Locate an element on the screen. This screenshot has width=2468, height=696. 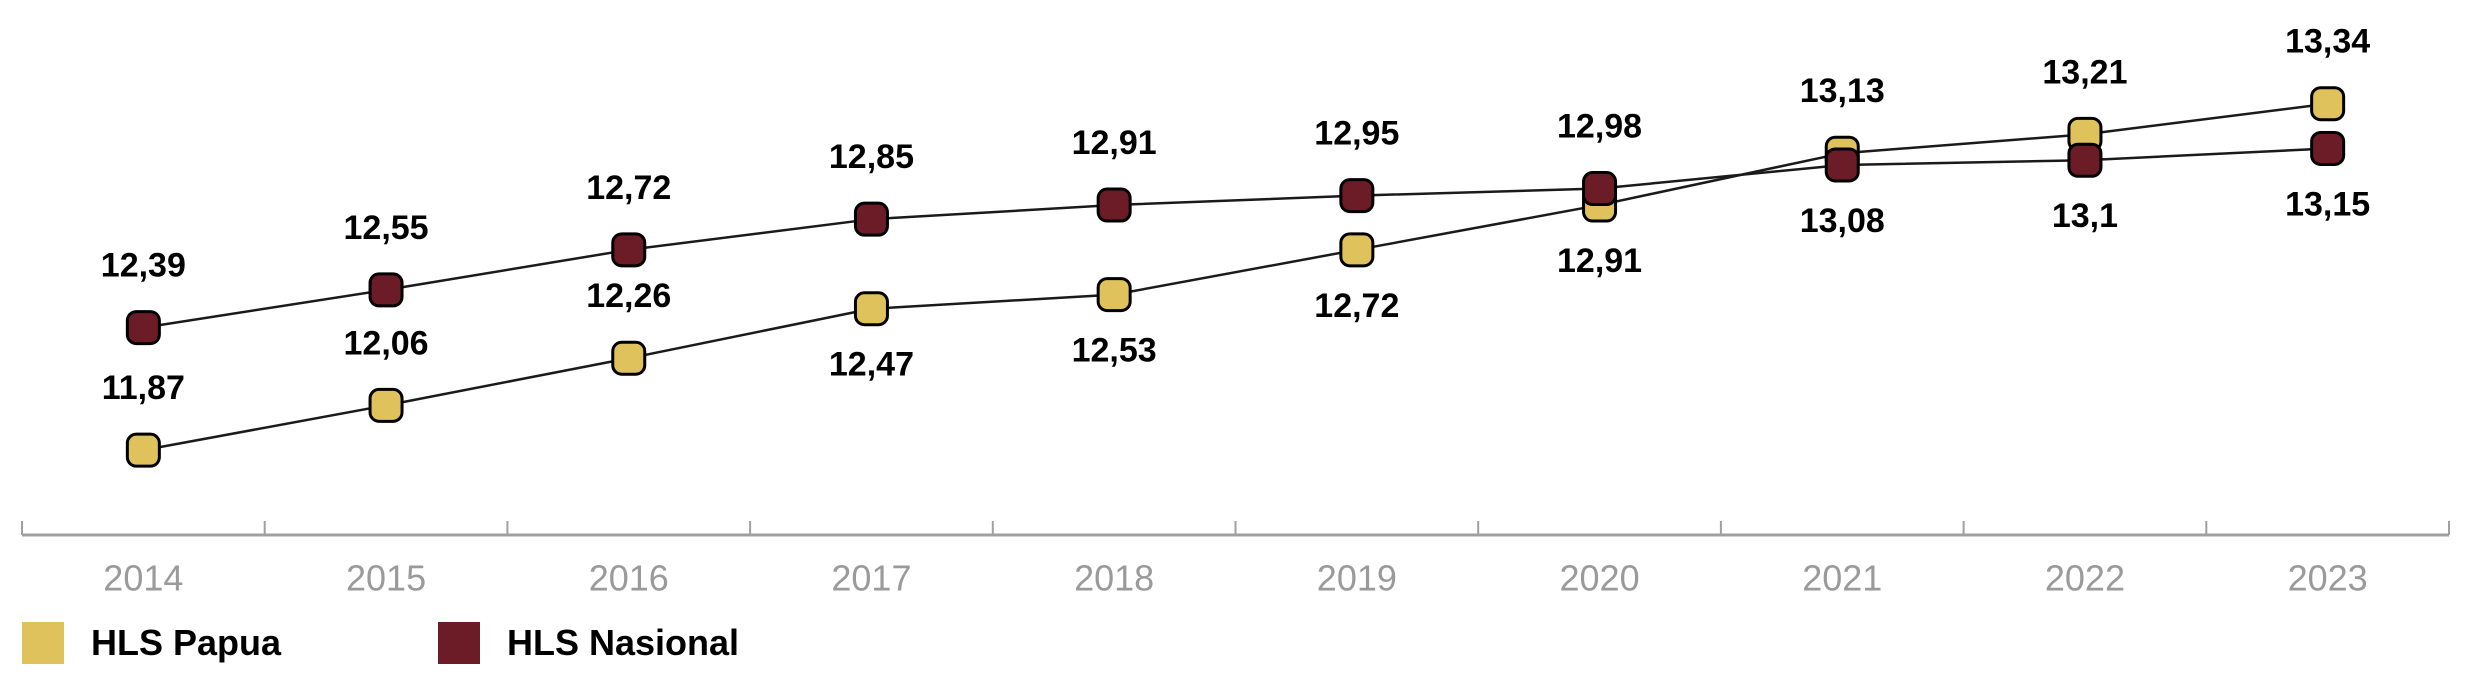
data-label-papua: 12,72 is located at coordinates (1356, 306).